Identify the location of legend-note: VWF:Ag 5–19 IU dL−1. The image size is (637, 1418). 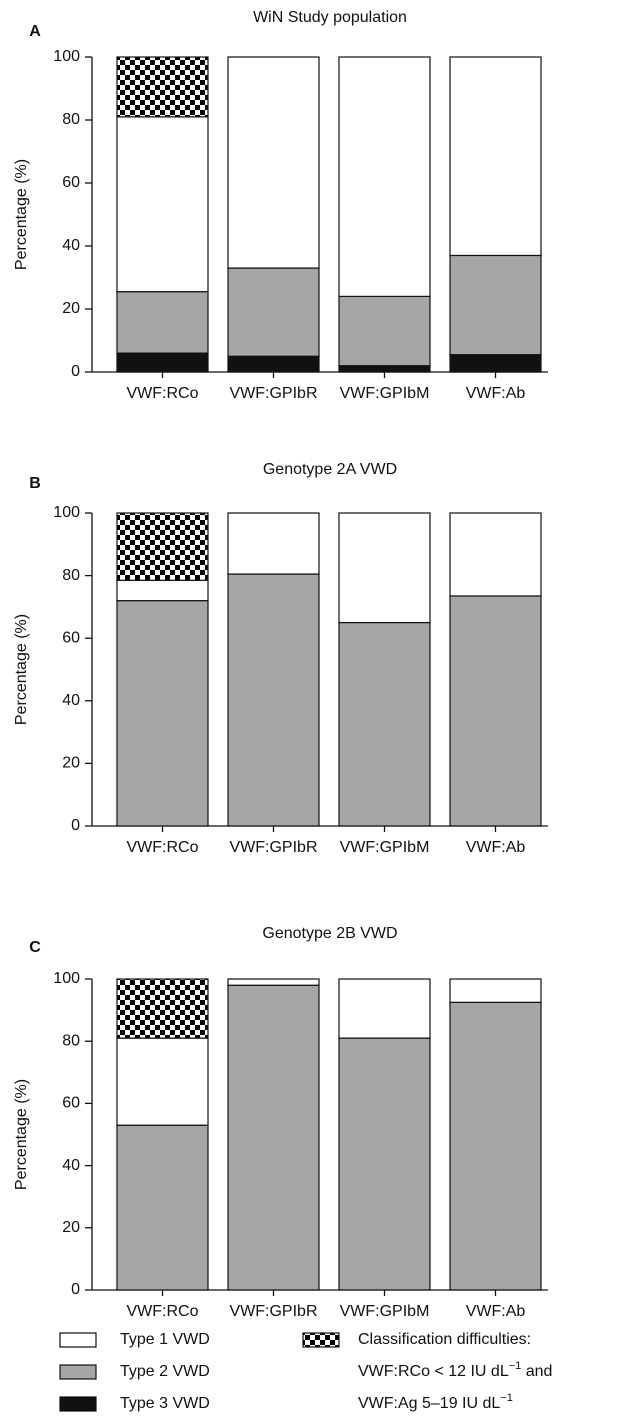
(435, 1402).